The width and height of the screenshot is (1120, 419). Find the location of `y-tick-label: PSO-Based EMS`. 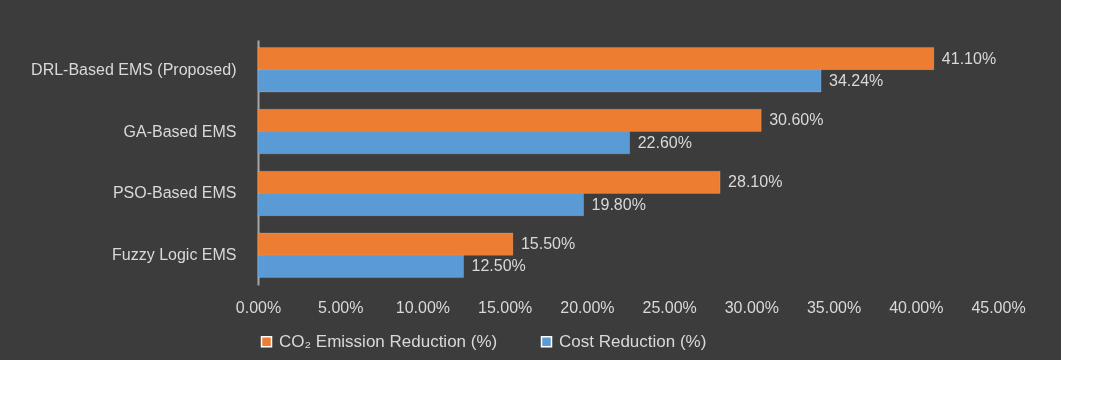

y-tick-label: PSO-Based EMS is located at coordinates (174, 193).